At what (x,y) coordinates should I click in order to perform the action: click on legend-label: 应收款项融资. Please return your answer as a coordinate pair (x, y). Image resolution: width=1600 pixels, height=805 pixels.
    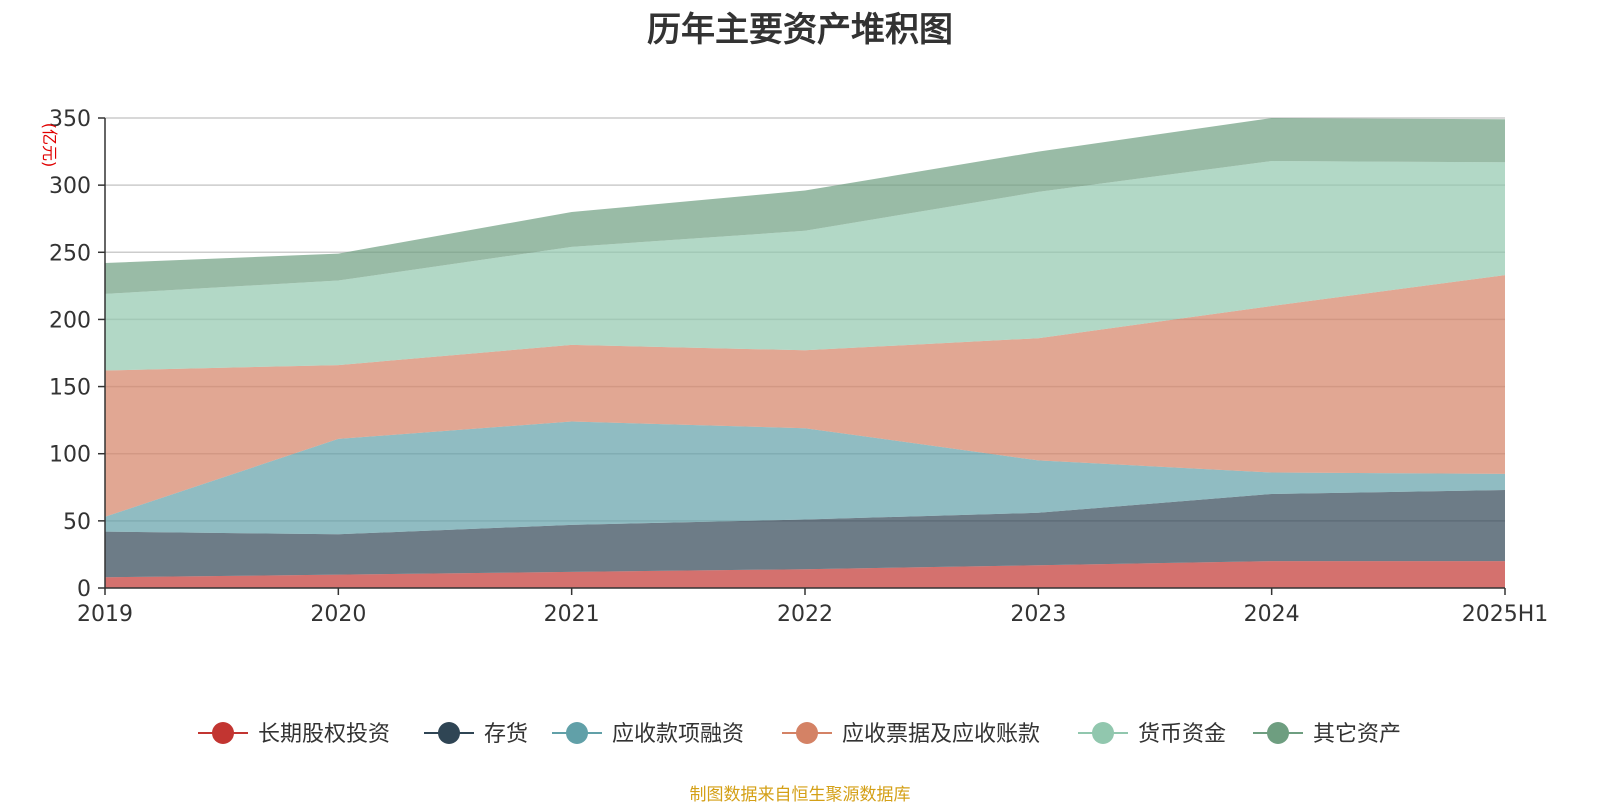
    Looking at the image, I should click on (678, 734).